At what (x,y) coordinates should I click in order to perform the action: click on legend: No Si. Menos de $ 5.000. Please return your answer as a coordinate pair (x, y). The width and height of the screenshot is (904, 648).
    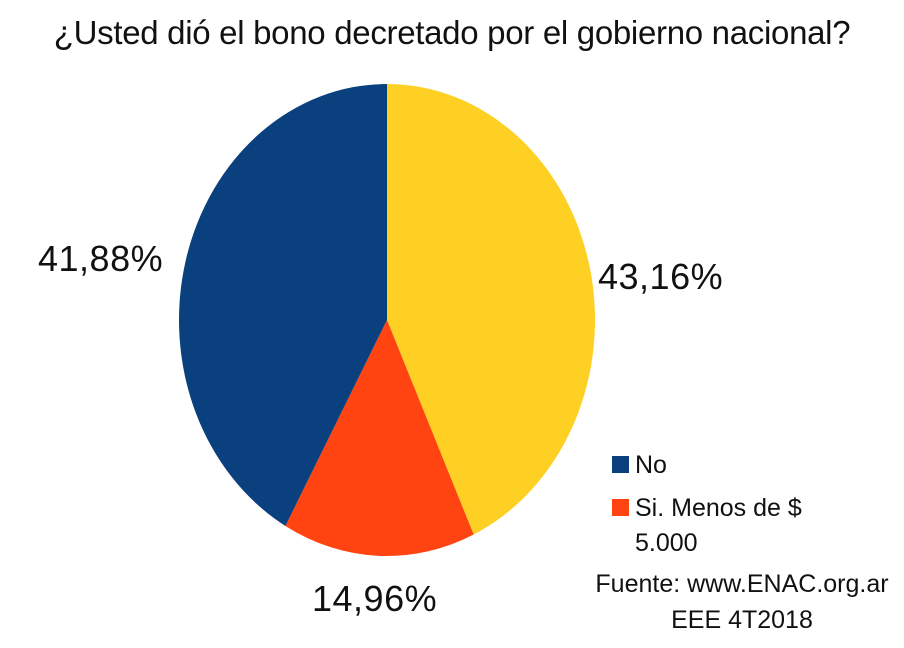
    Looking at the image, I should click on (723, 508).